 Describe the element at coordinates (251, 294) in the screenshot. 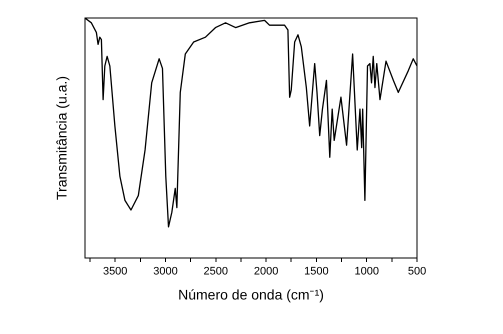

I see `x-axis-title: Número de onda (cm⁻¹)` at that location.